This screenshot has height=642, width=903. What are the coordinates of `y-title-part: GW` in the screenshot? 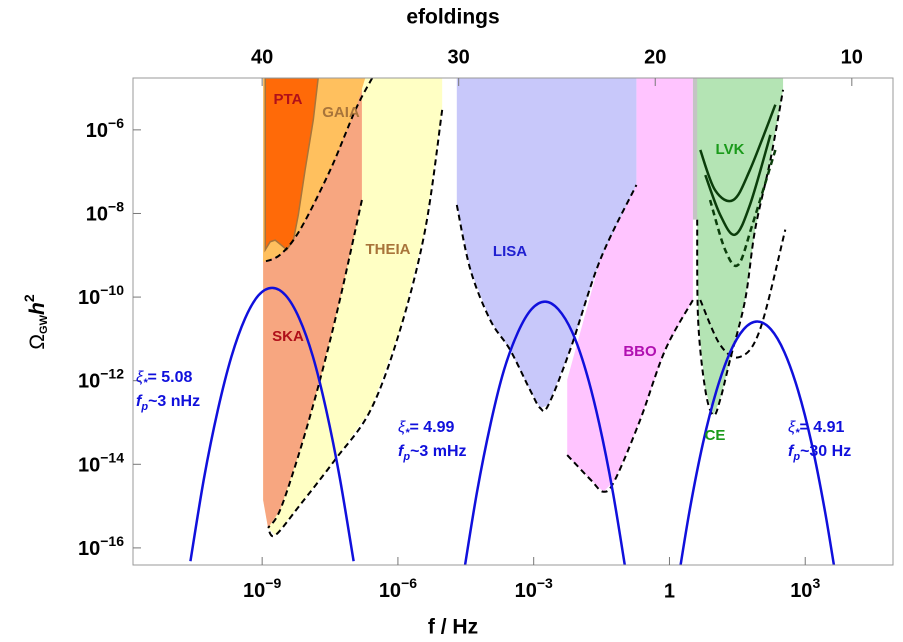 It's located at (44, 324).